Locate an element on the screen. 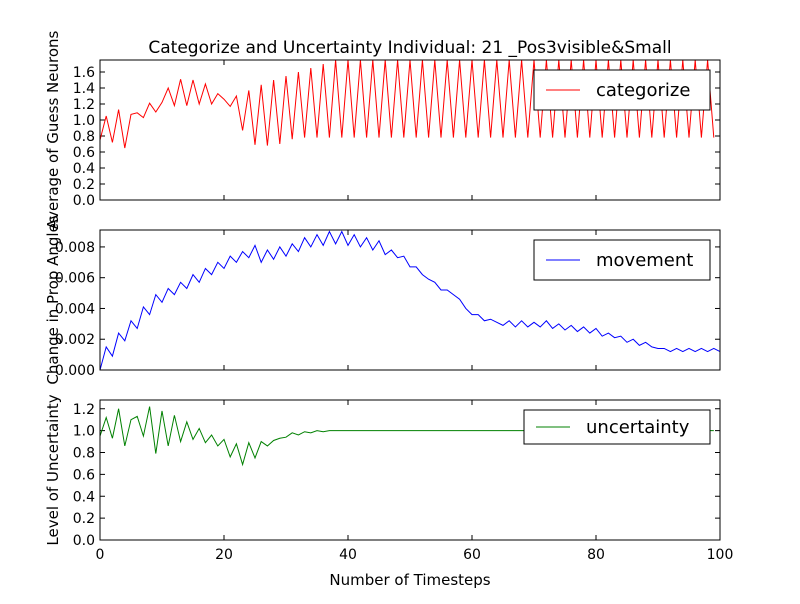 The image size is (800, 604). y-tick-label: 0.008 is located at coordinates (75, 248).